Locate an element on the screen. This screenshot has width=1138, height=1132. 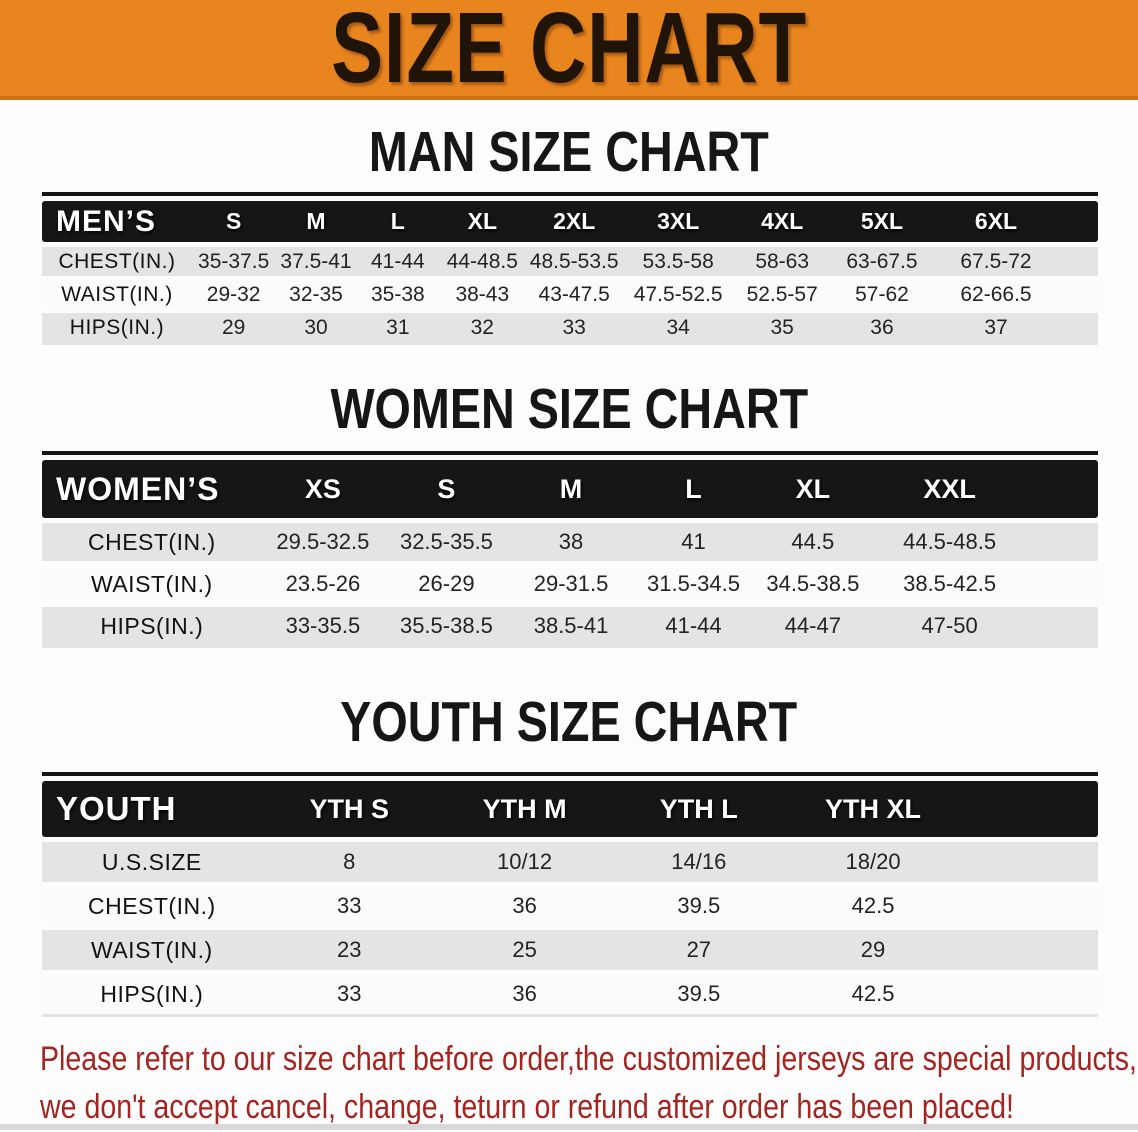
mens-header-row: MEN’S S M L XL 2XL 3XL 4XL 5XL 6XL is located at coordinates (570, 221).